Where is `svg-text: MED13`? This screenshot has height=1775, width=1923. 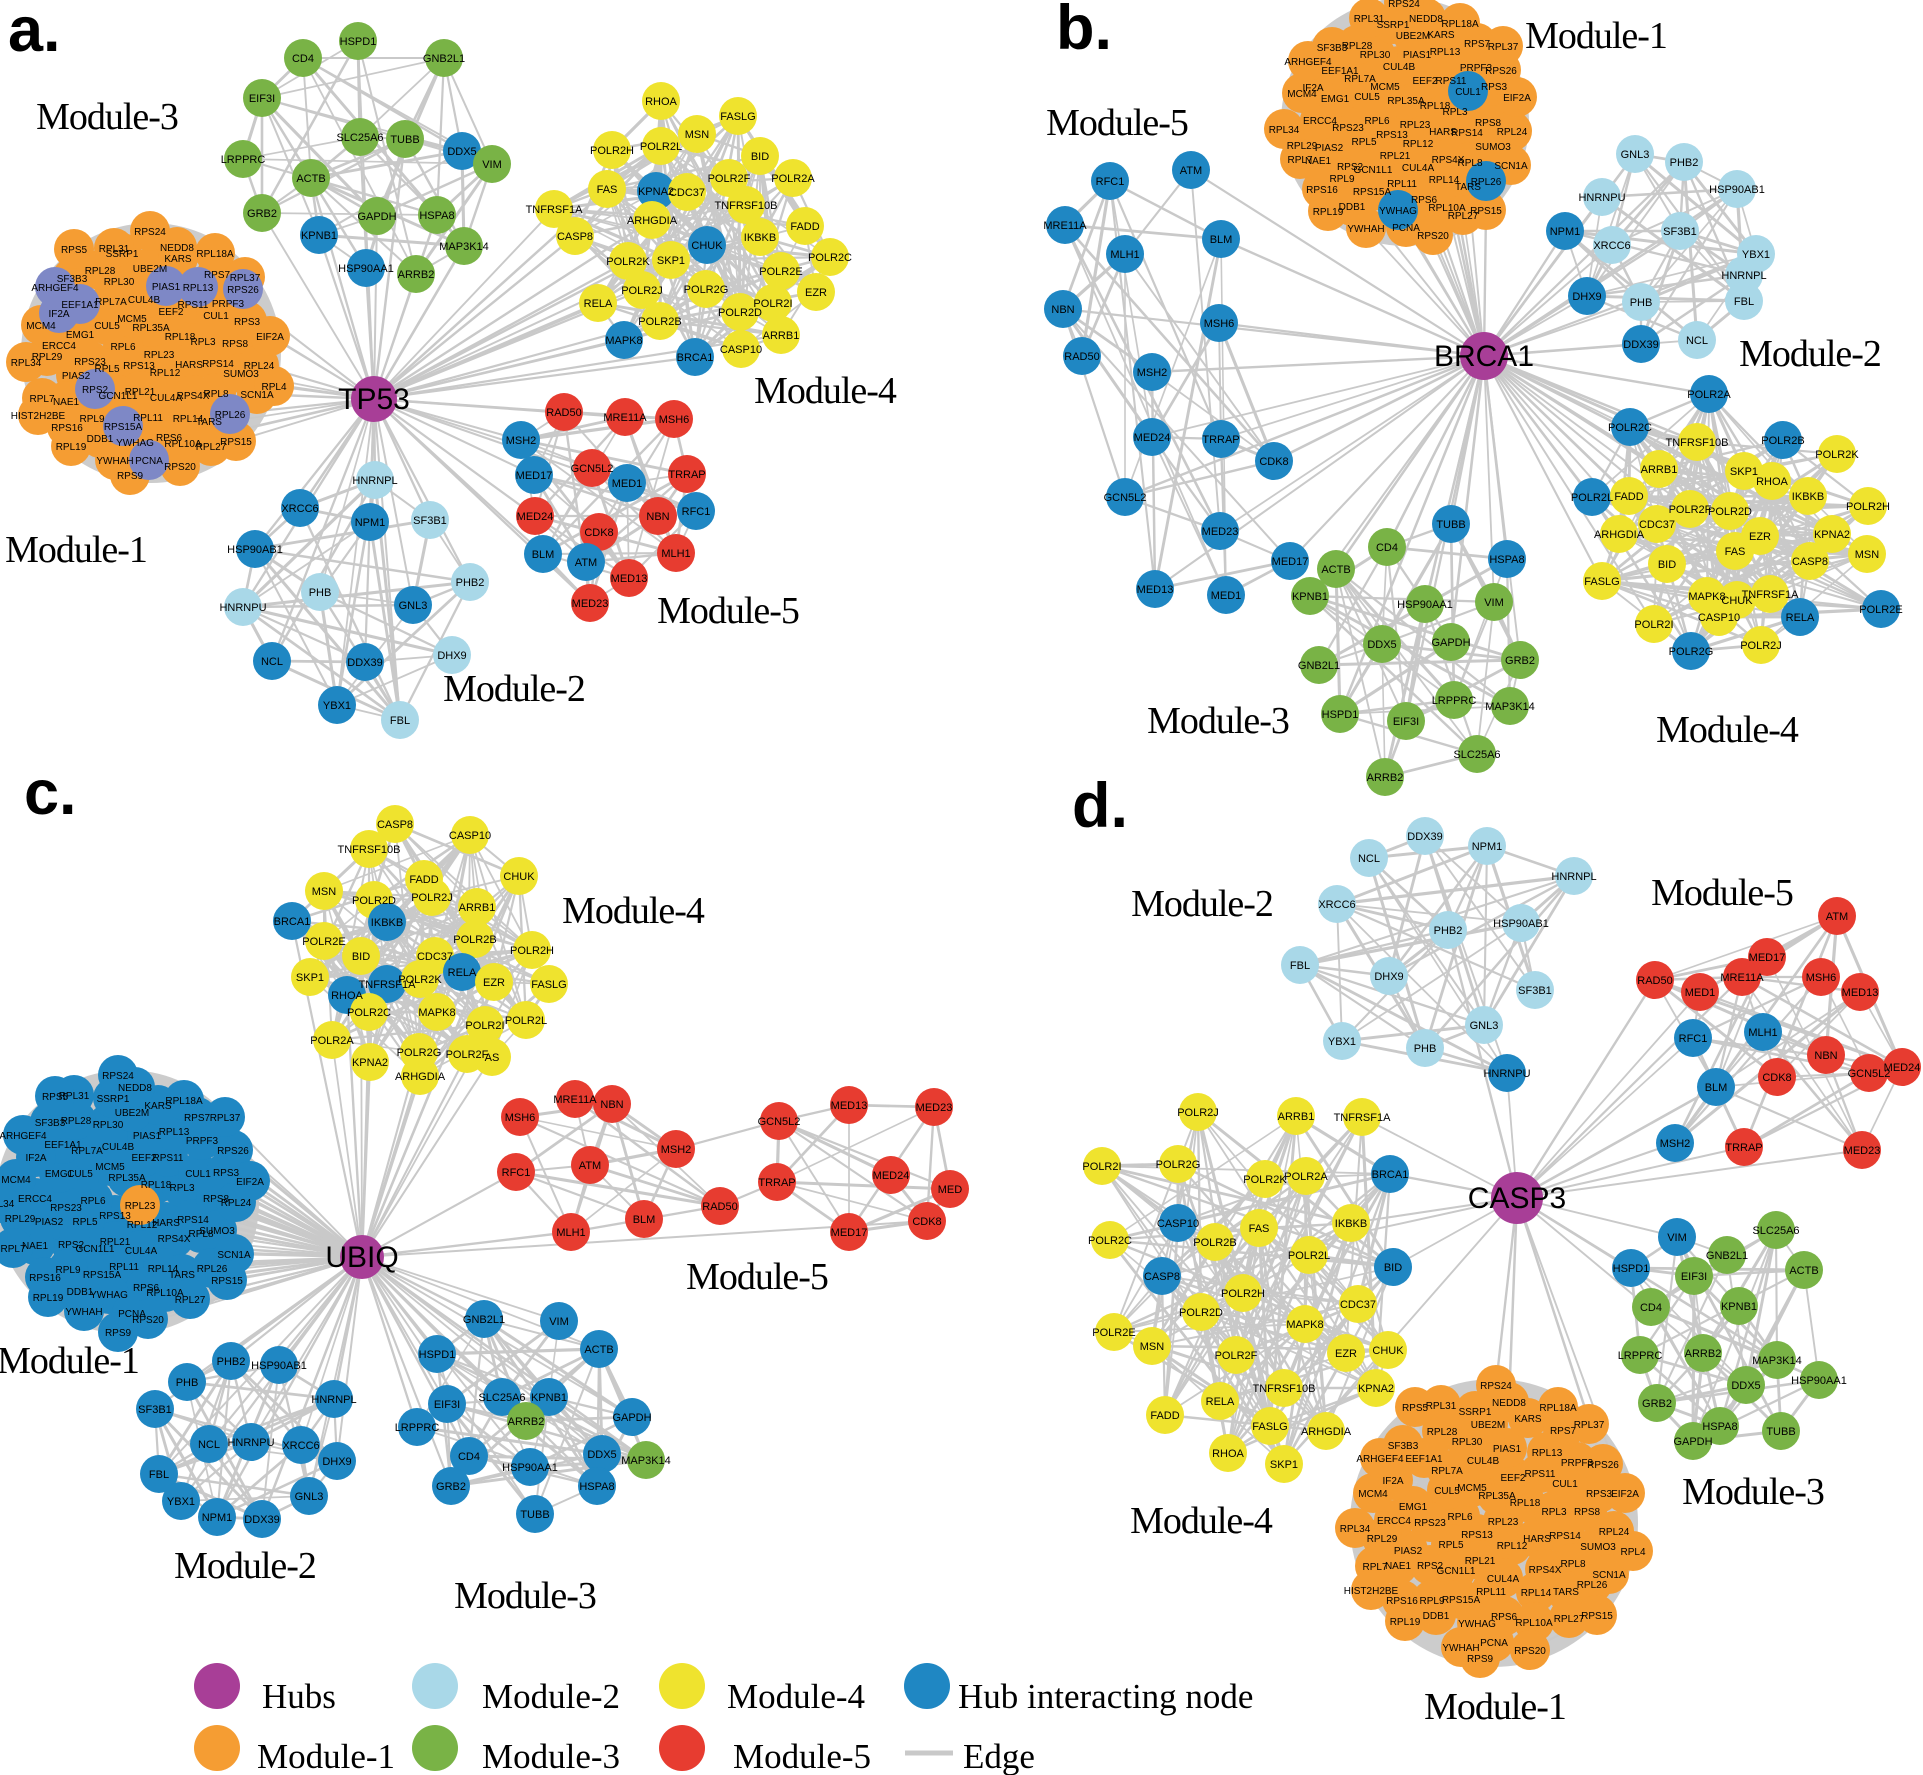
svg-text: MED13 is located at coordinates (1860, 993).